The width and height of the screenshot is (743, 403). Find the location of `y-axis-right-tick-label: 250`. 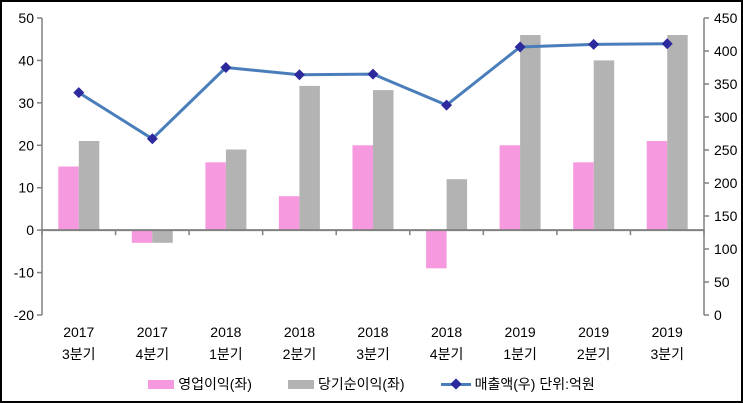

y-axis-right-tick-label: 250 is located at coordinates (726, 150).